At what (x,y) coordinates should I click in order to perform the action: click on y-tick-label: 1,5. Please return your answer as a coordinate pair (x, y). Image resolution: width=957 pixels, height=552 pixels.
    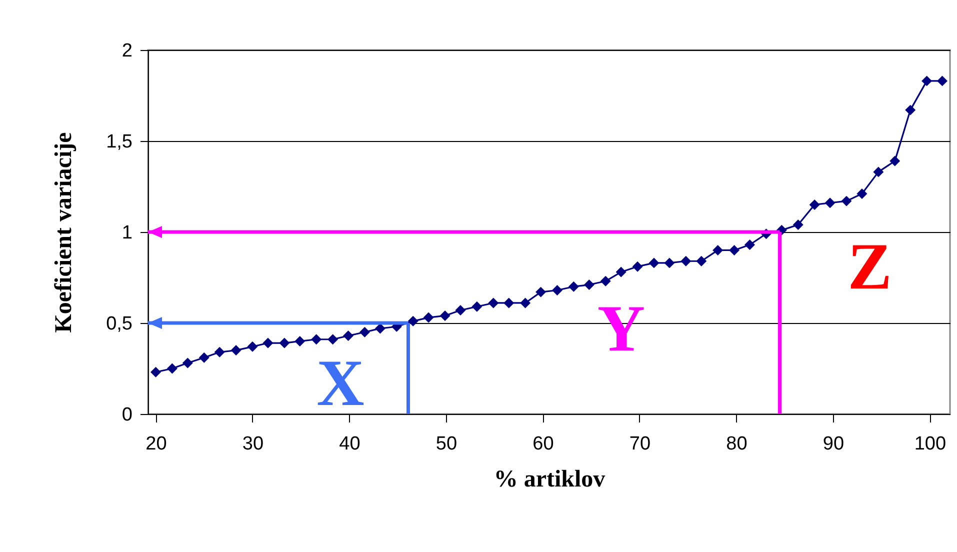
    Looking at the image, I should click on (119, 142).